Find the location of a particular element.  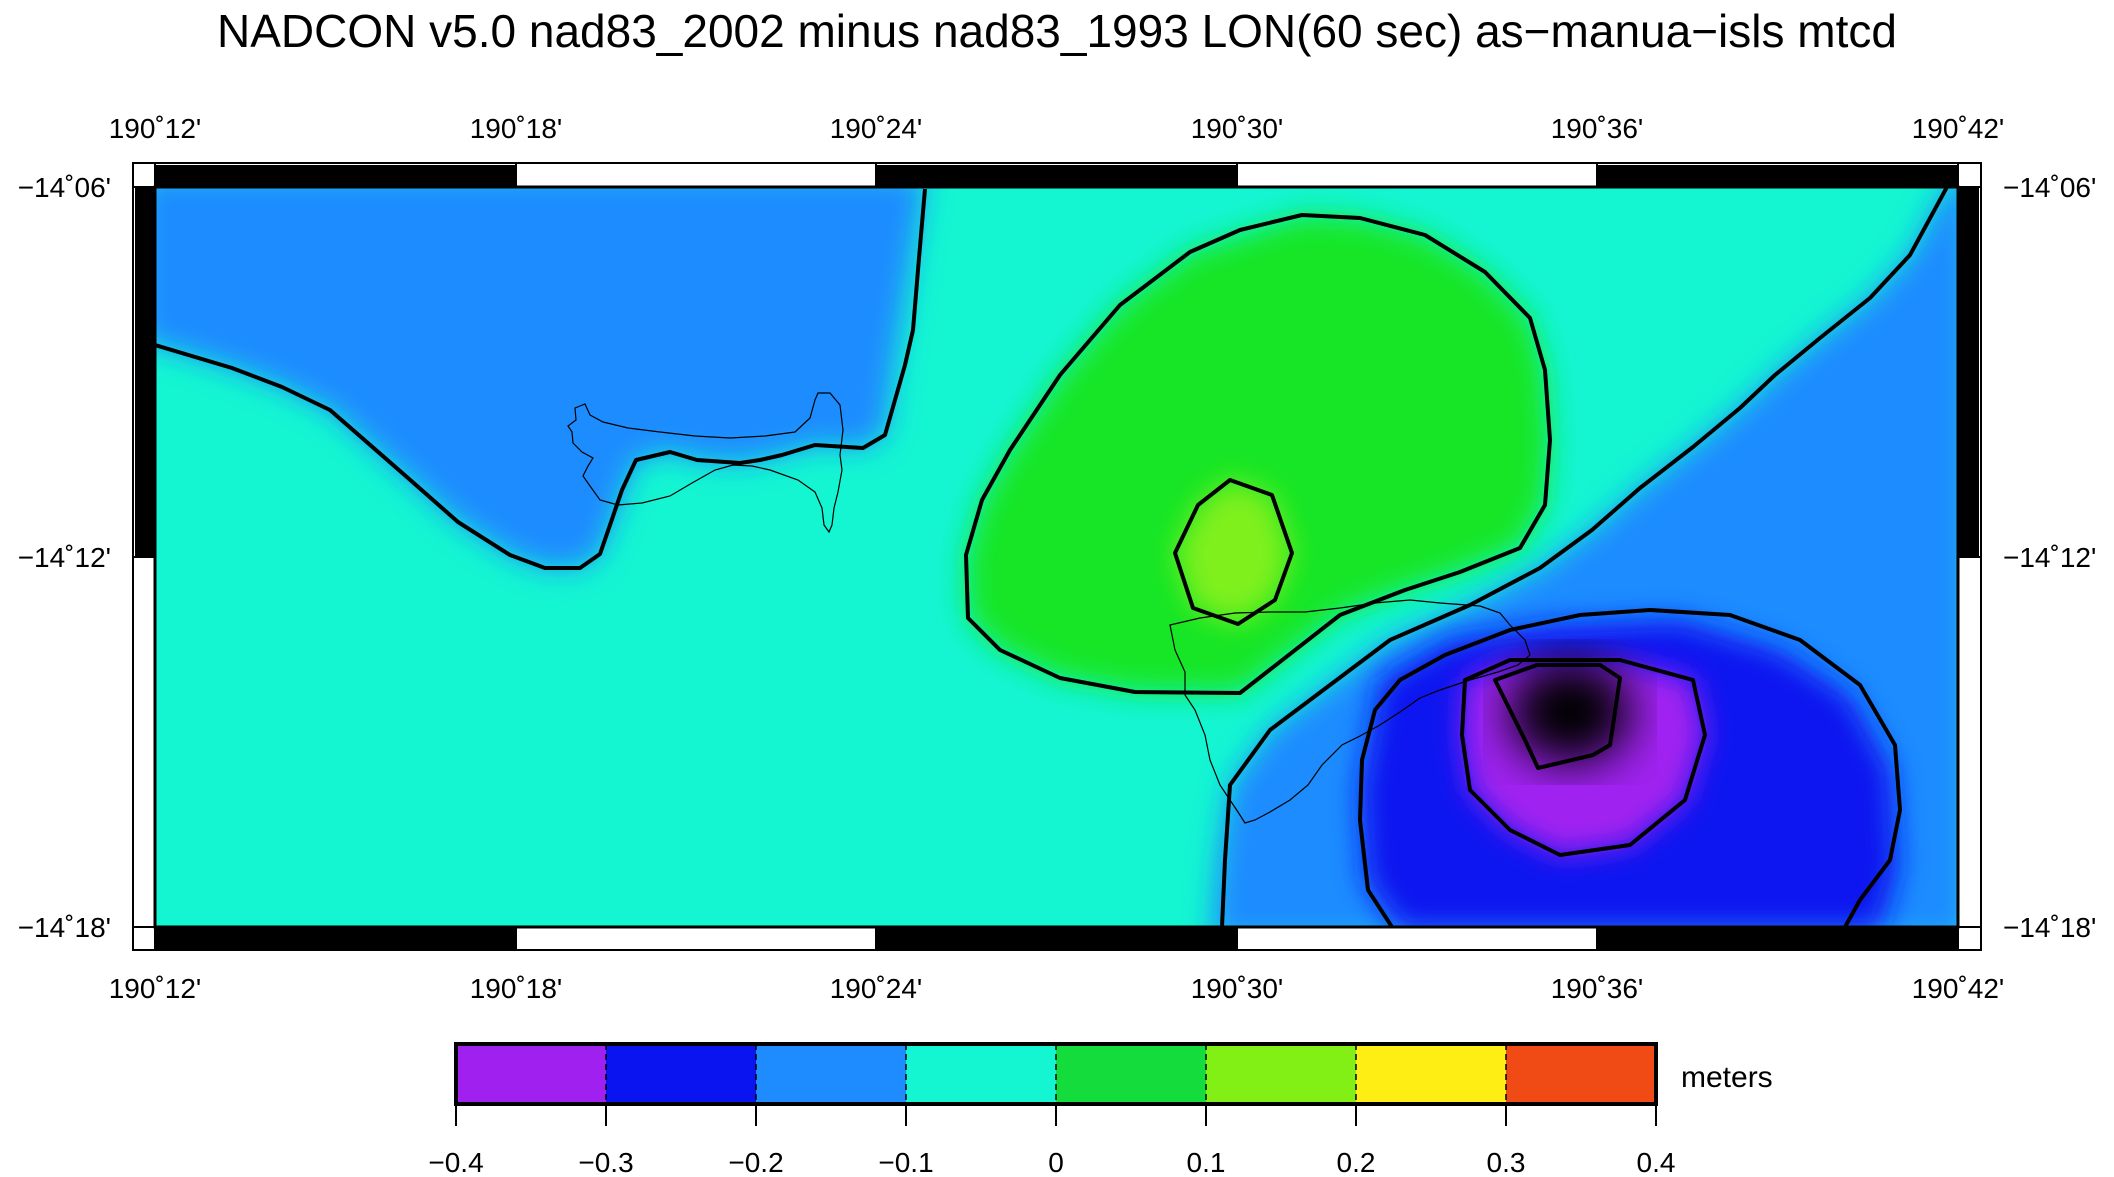

colorbar-tick-label: 0.2 is located at coordinates (1356, 1162).